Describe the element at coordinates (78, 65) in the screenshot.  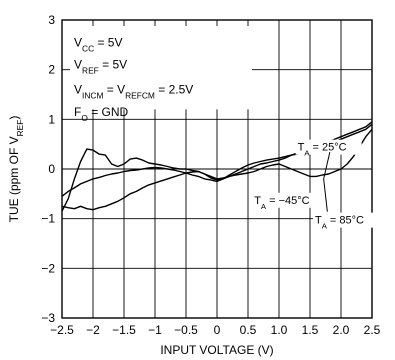
I see `condition-vref-main: V` at that location.